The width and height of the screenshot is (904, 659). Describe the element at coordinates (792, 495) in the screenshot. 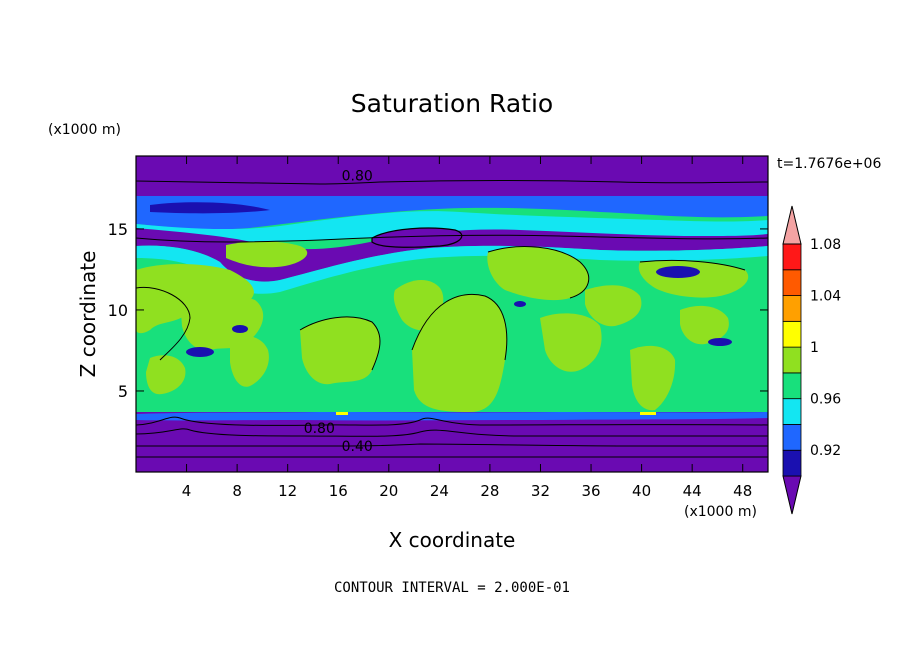

I see `colorbar-under-arrow` at that location.